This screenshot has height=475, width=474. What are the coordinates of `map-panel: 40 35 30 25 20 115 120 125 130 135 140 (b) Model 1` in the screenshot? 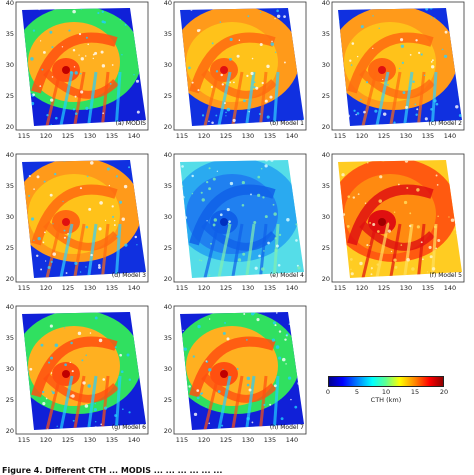 It's located at (233, 72).